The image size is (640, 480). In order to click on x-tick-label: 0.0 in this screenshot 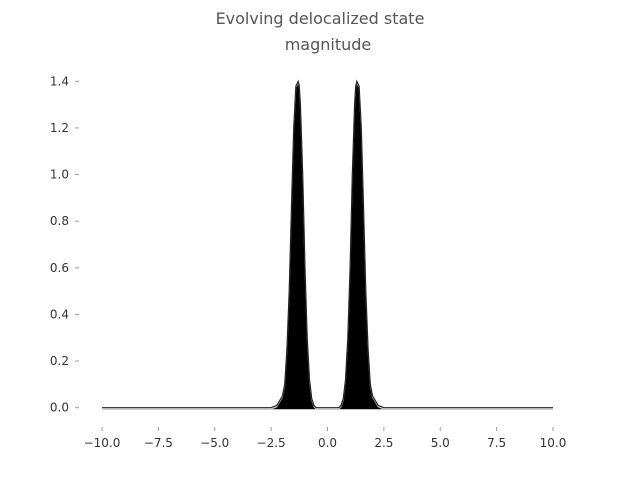, I will do `click(327, 443)`.